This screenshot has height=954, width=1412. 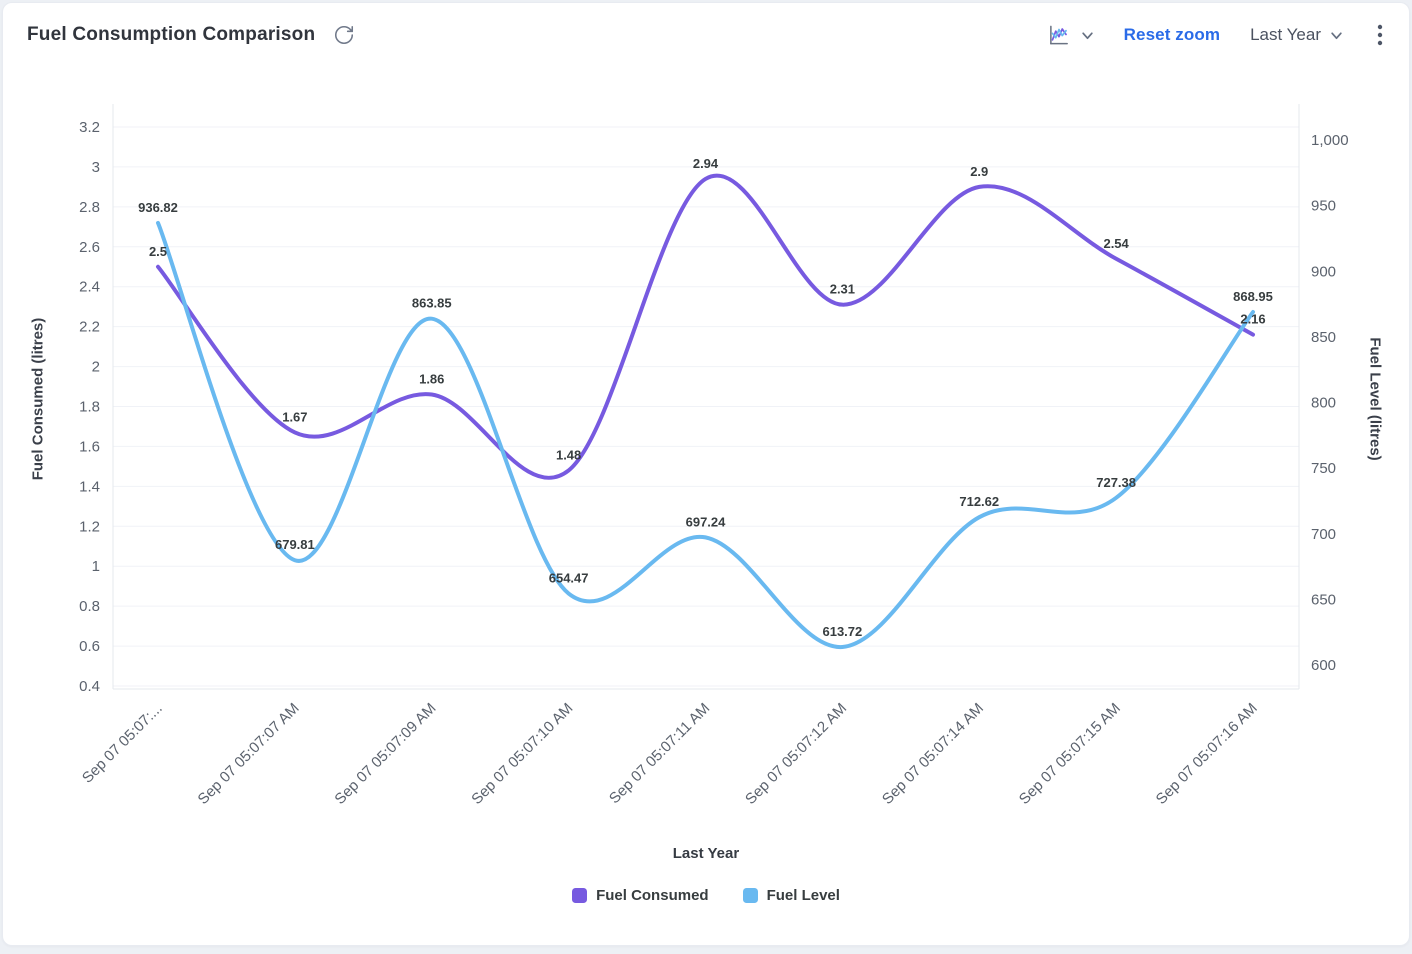 I want to click on x-axis-tick-label: Sep 07 05:07:07 AM, so click(x=249, y=754).